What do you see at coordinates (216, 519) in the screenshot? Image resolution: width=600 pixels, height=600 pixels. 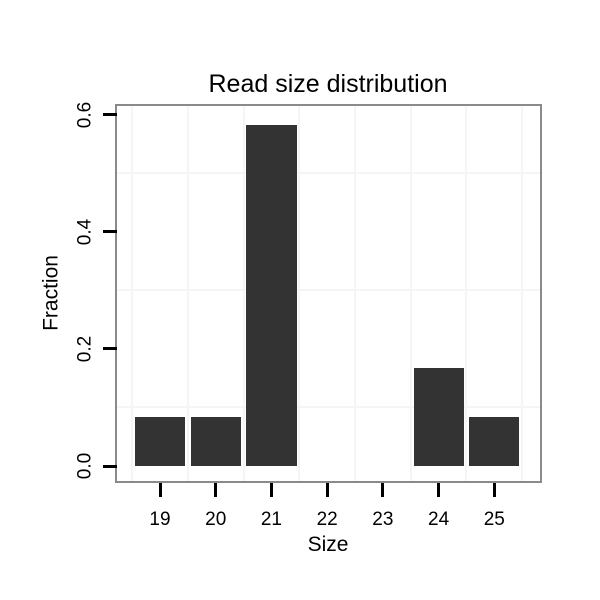 I see `x-tick-label: 20` at bounding box center [216, 519].